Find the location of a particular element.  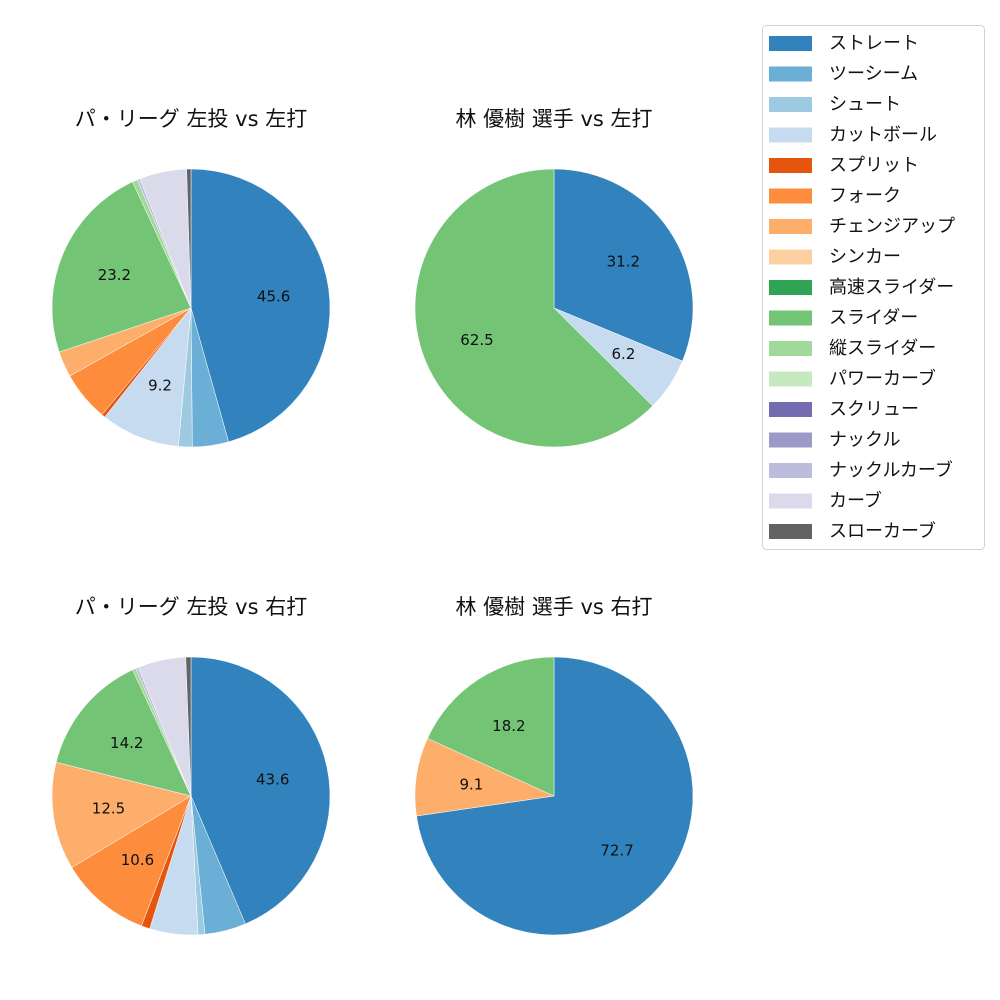

legend-item: 縦スライダー is located at coordinates (852, 348).